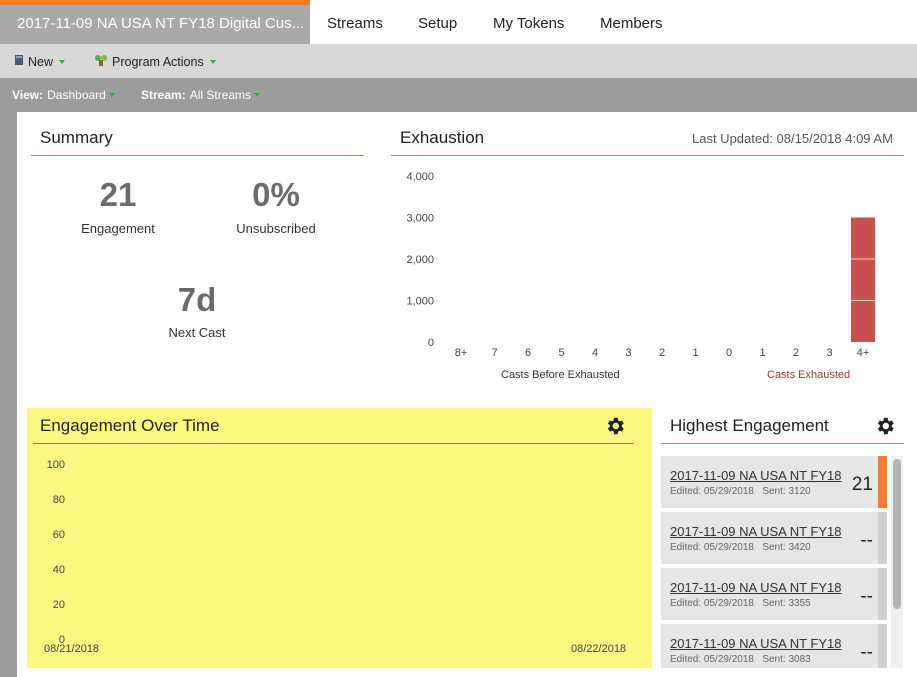 The height and width of the screenshot is (677, 917). I want to click on view-key: View:, so click(28, 95).